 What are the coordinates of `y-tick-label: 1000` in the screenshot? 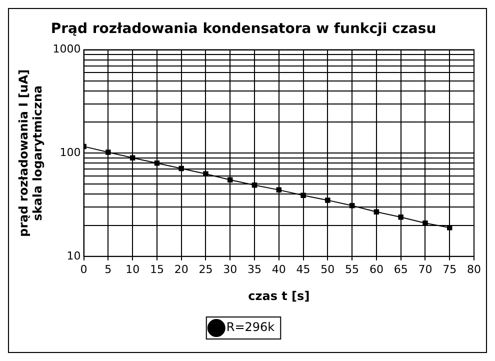 It's located at (66, 49).